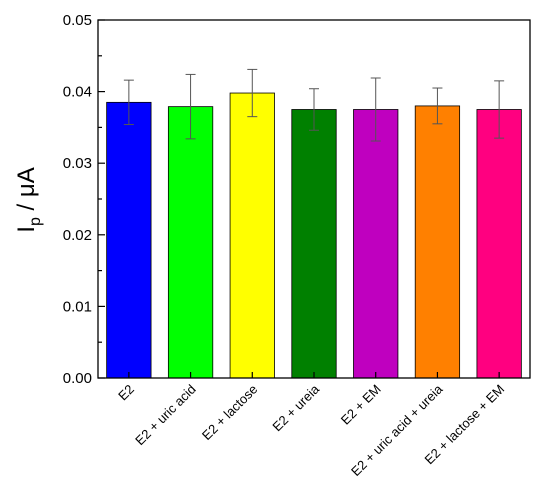  What do you see at coordinates (77, 163) in the screenshot?
I see `y-tick-label: 0.03` at bounding box center [77, 163].